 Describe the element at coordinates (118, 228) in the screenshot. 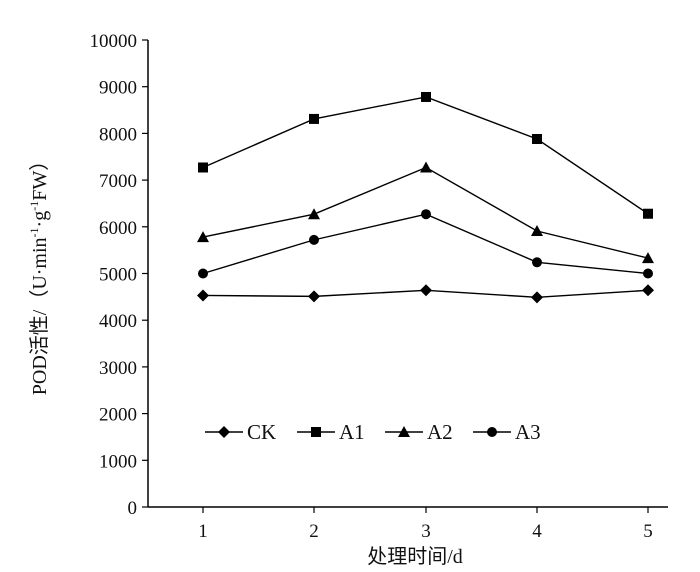

I see `y-tick-label-6: 6000` at that location.